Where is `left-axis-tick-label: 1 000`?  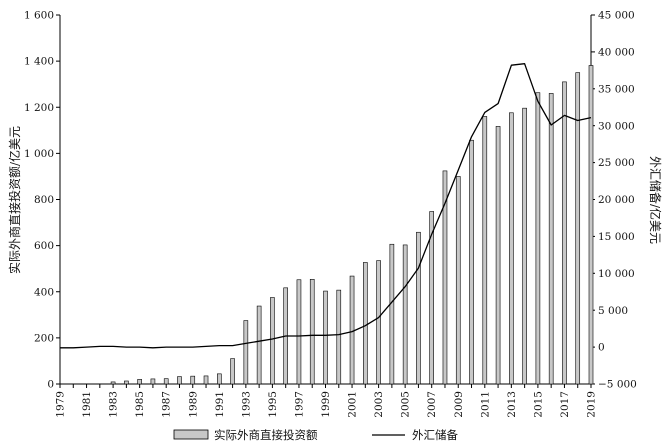
left-axis-tick-label: 1 000 is located at coordinates (39, 154).